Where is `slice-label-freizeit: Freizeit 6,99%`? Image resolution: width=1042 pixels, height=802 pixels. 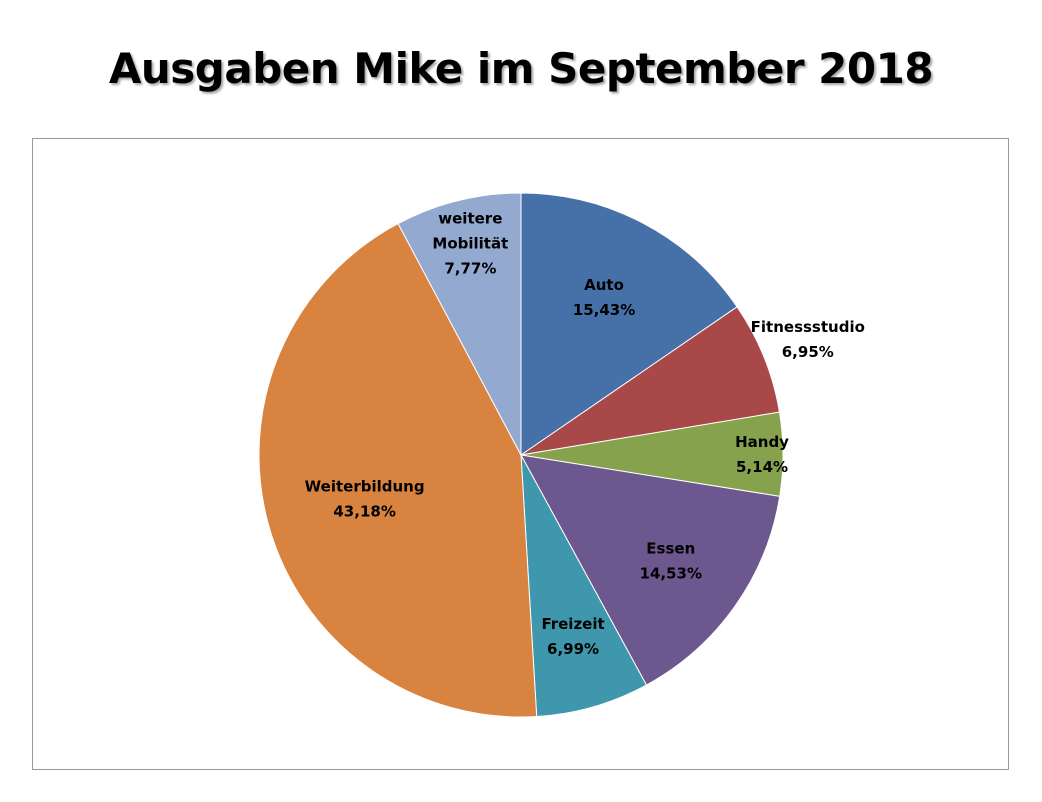
slice-label-freizeit: Freizeit 6,99% is located at coordinates (572, 636).